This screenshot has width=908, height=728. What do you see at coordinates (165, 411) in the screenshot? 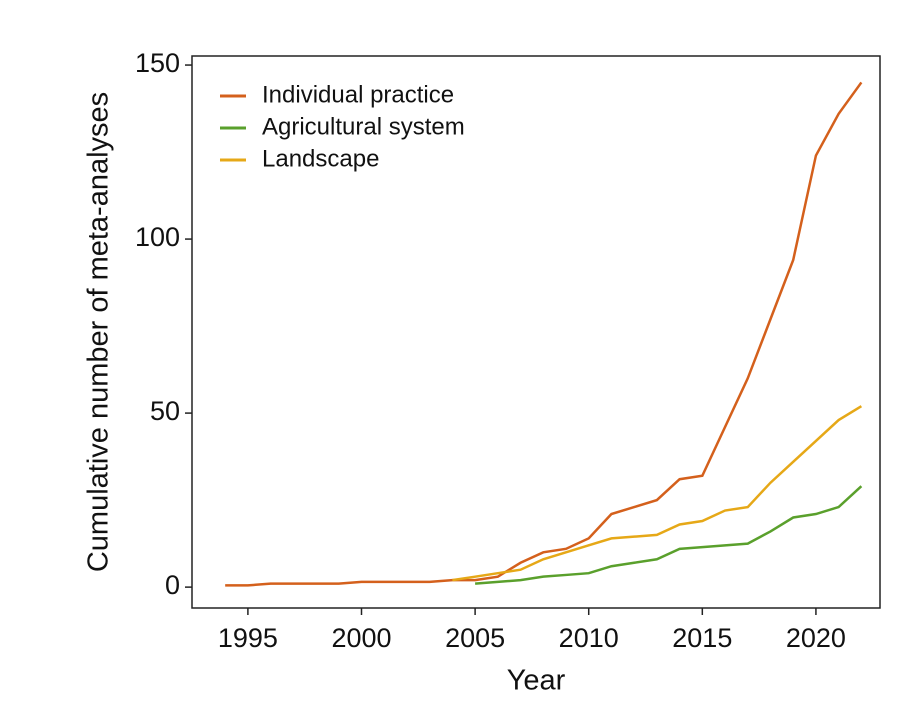
I see `y-tick-label: 50` at bounding box center [165, 411].